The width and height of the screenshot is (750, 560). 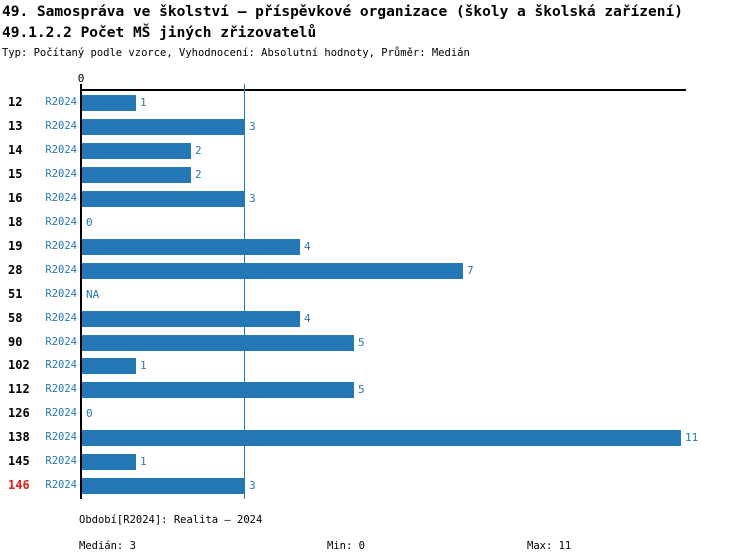 I want to click on chart-row: 13 R2024 3, so click(x=375, y=127).